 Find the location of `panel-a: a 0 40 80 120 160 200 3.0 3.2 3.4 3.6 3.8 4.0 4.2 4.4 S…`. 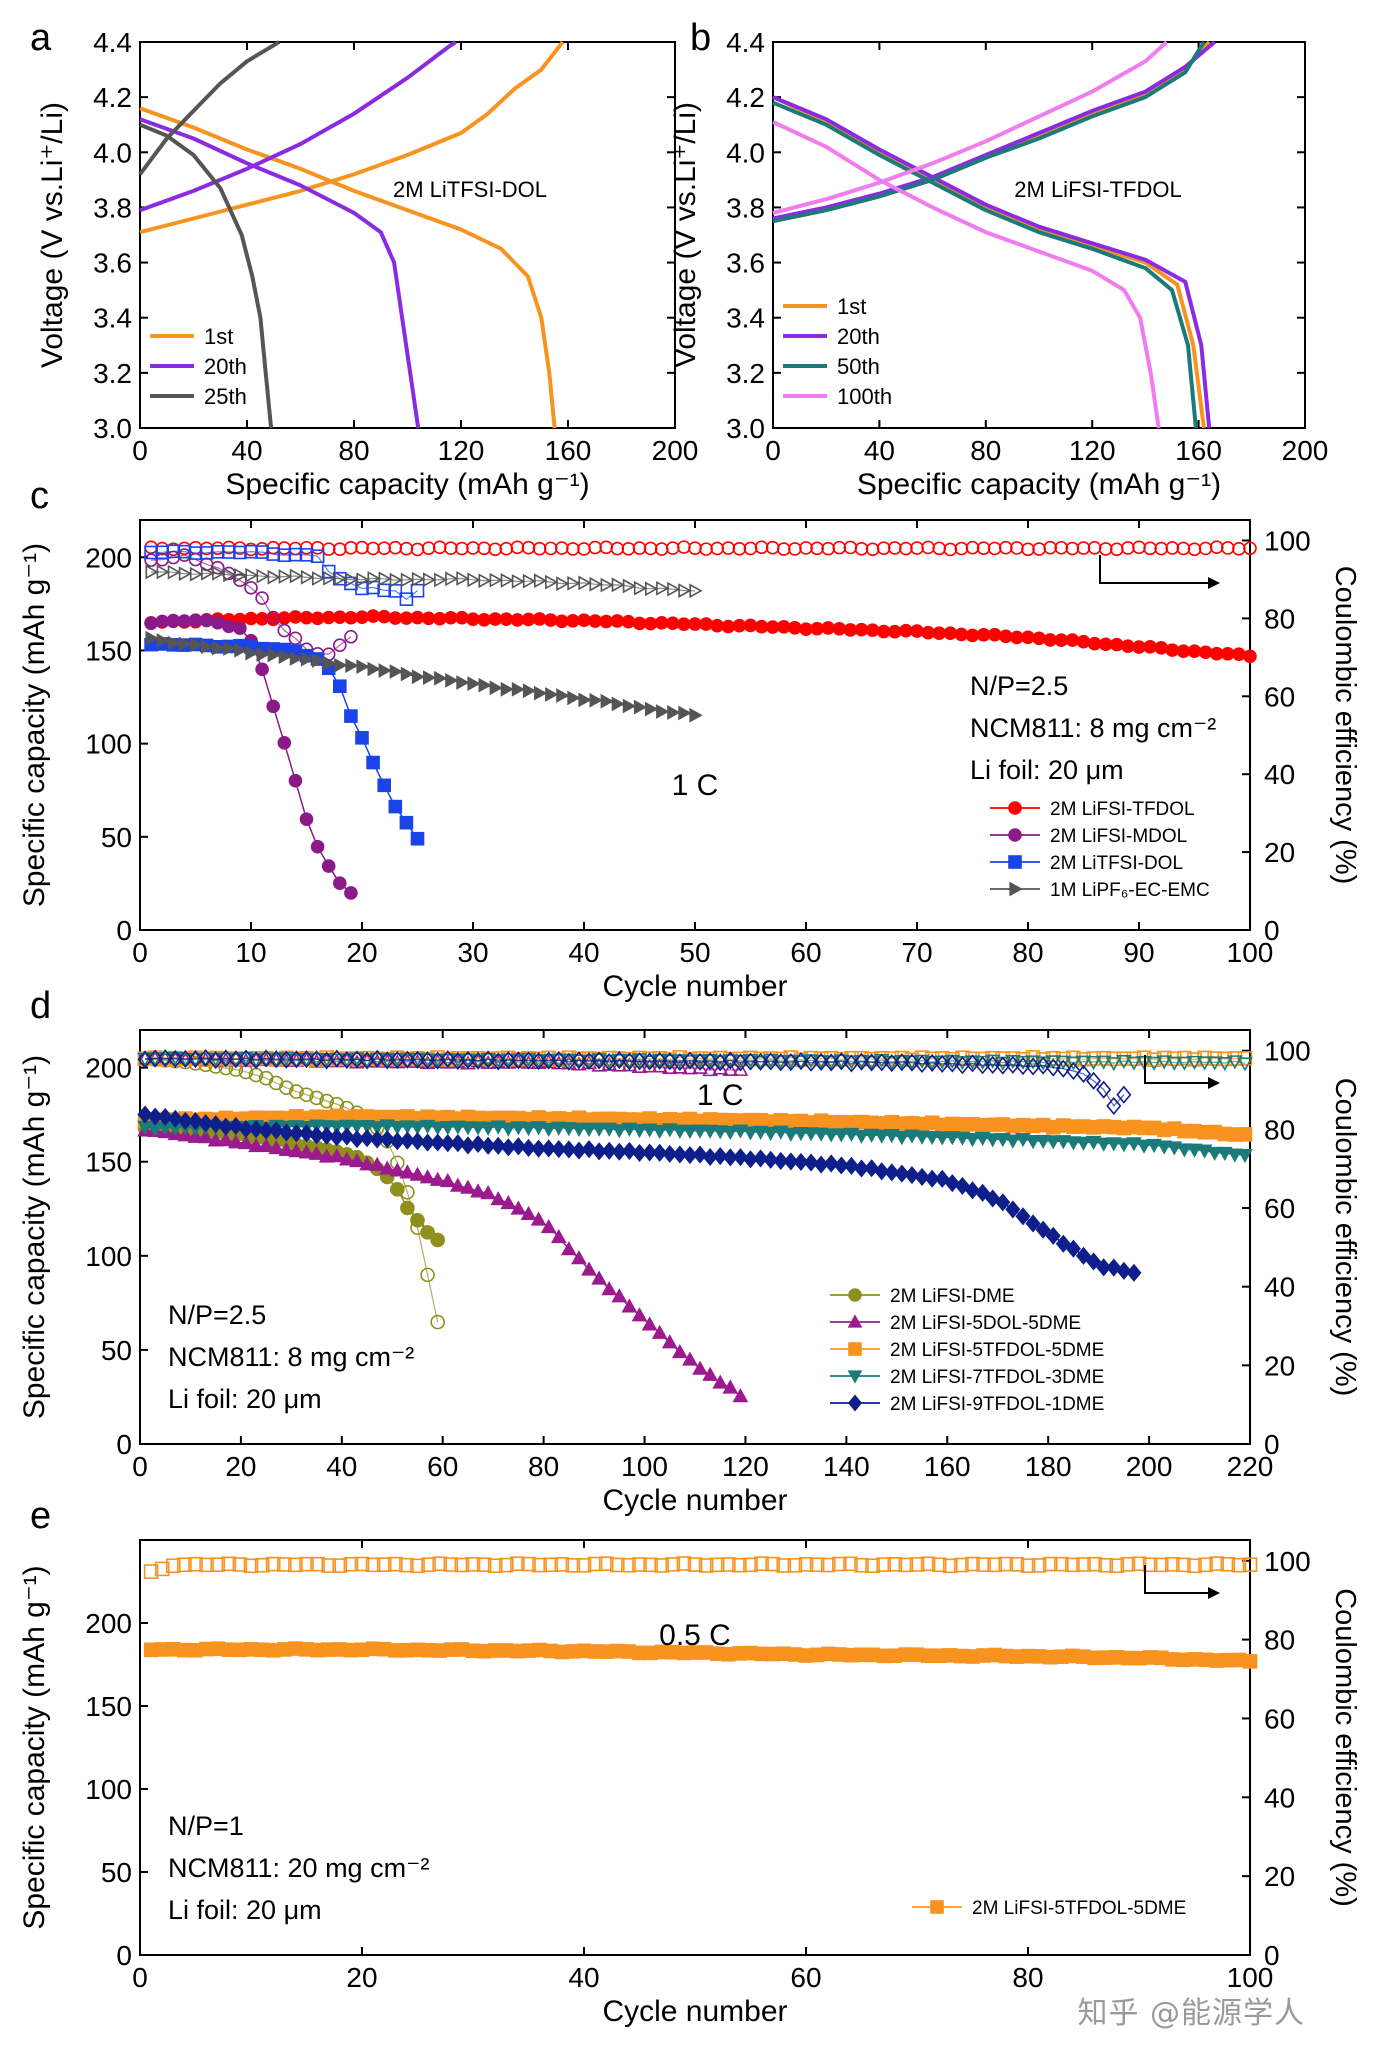

panel-a: a 0 40 80 120 160 200 3.0 3.2 3.4 3.6 3.8 4.0 4.2 4.4 S… is located at coordinates (364, 259).